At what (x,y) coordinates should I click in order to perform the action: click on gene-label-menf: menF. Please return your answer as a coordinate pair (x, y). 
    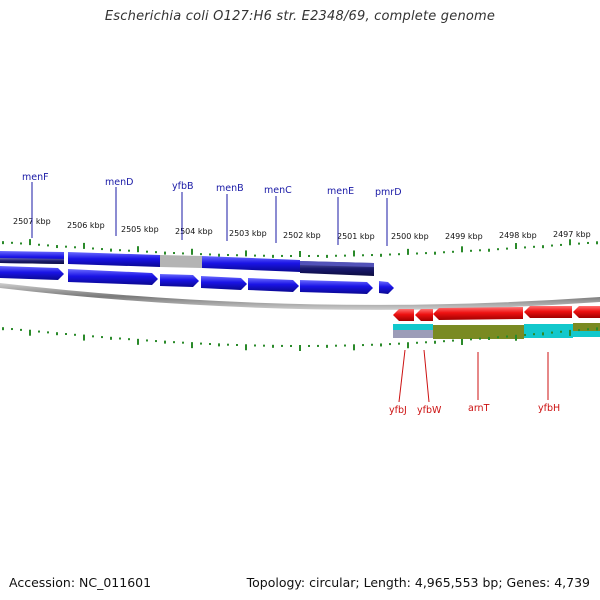
    Looking at the image, I should click on (35, 177).